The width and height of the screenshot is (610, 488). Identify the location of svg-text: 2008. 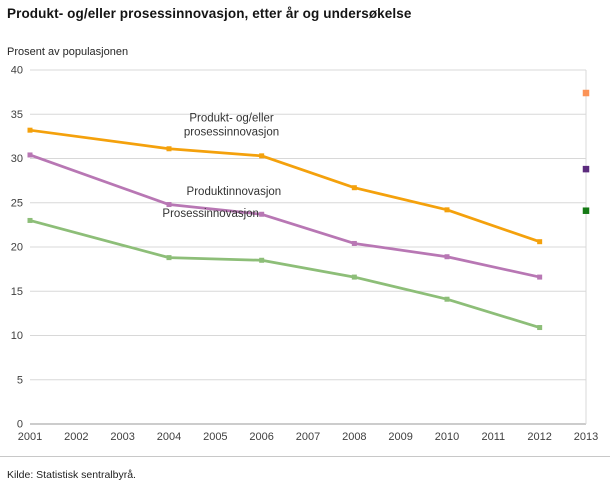
(354, 437).